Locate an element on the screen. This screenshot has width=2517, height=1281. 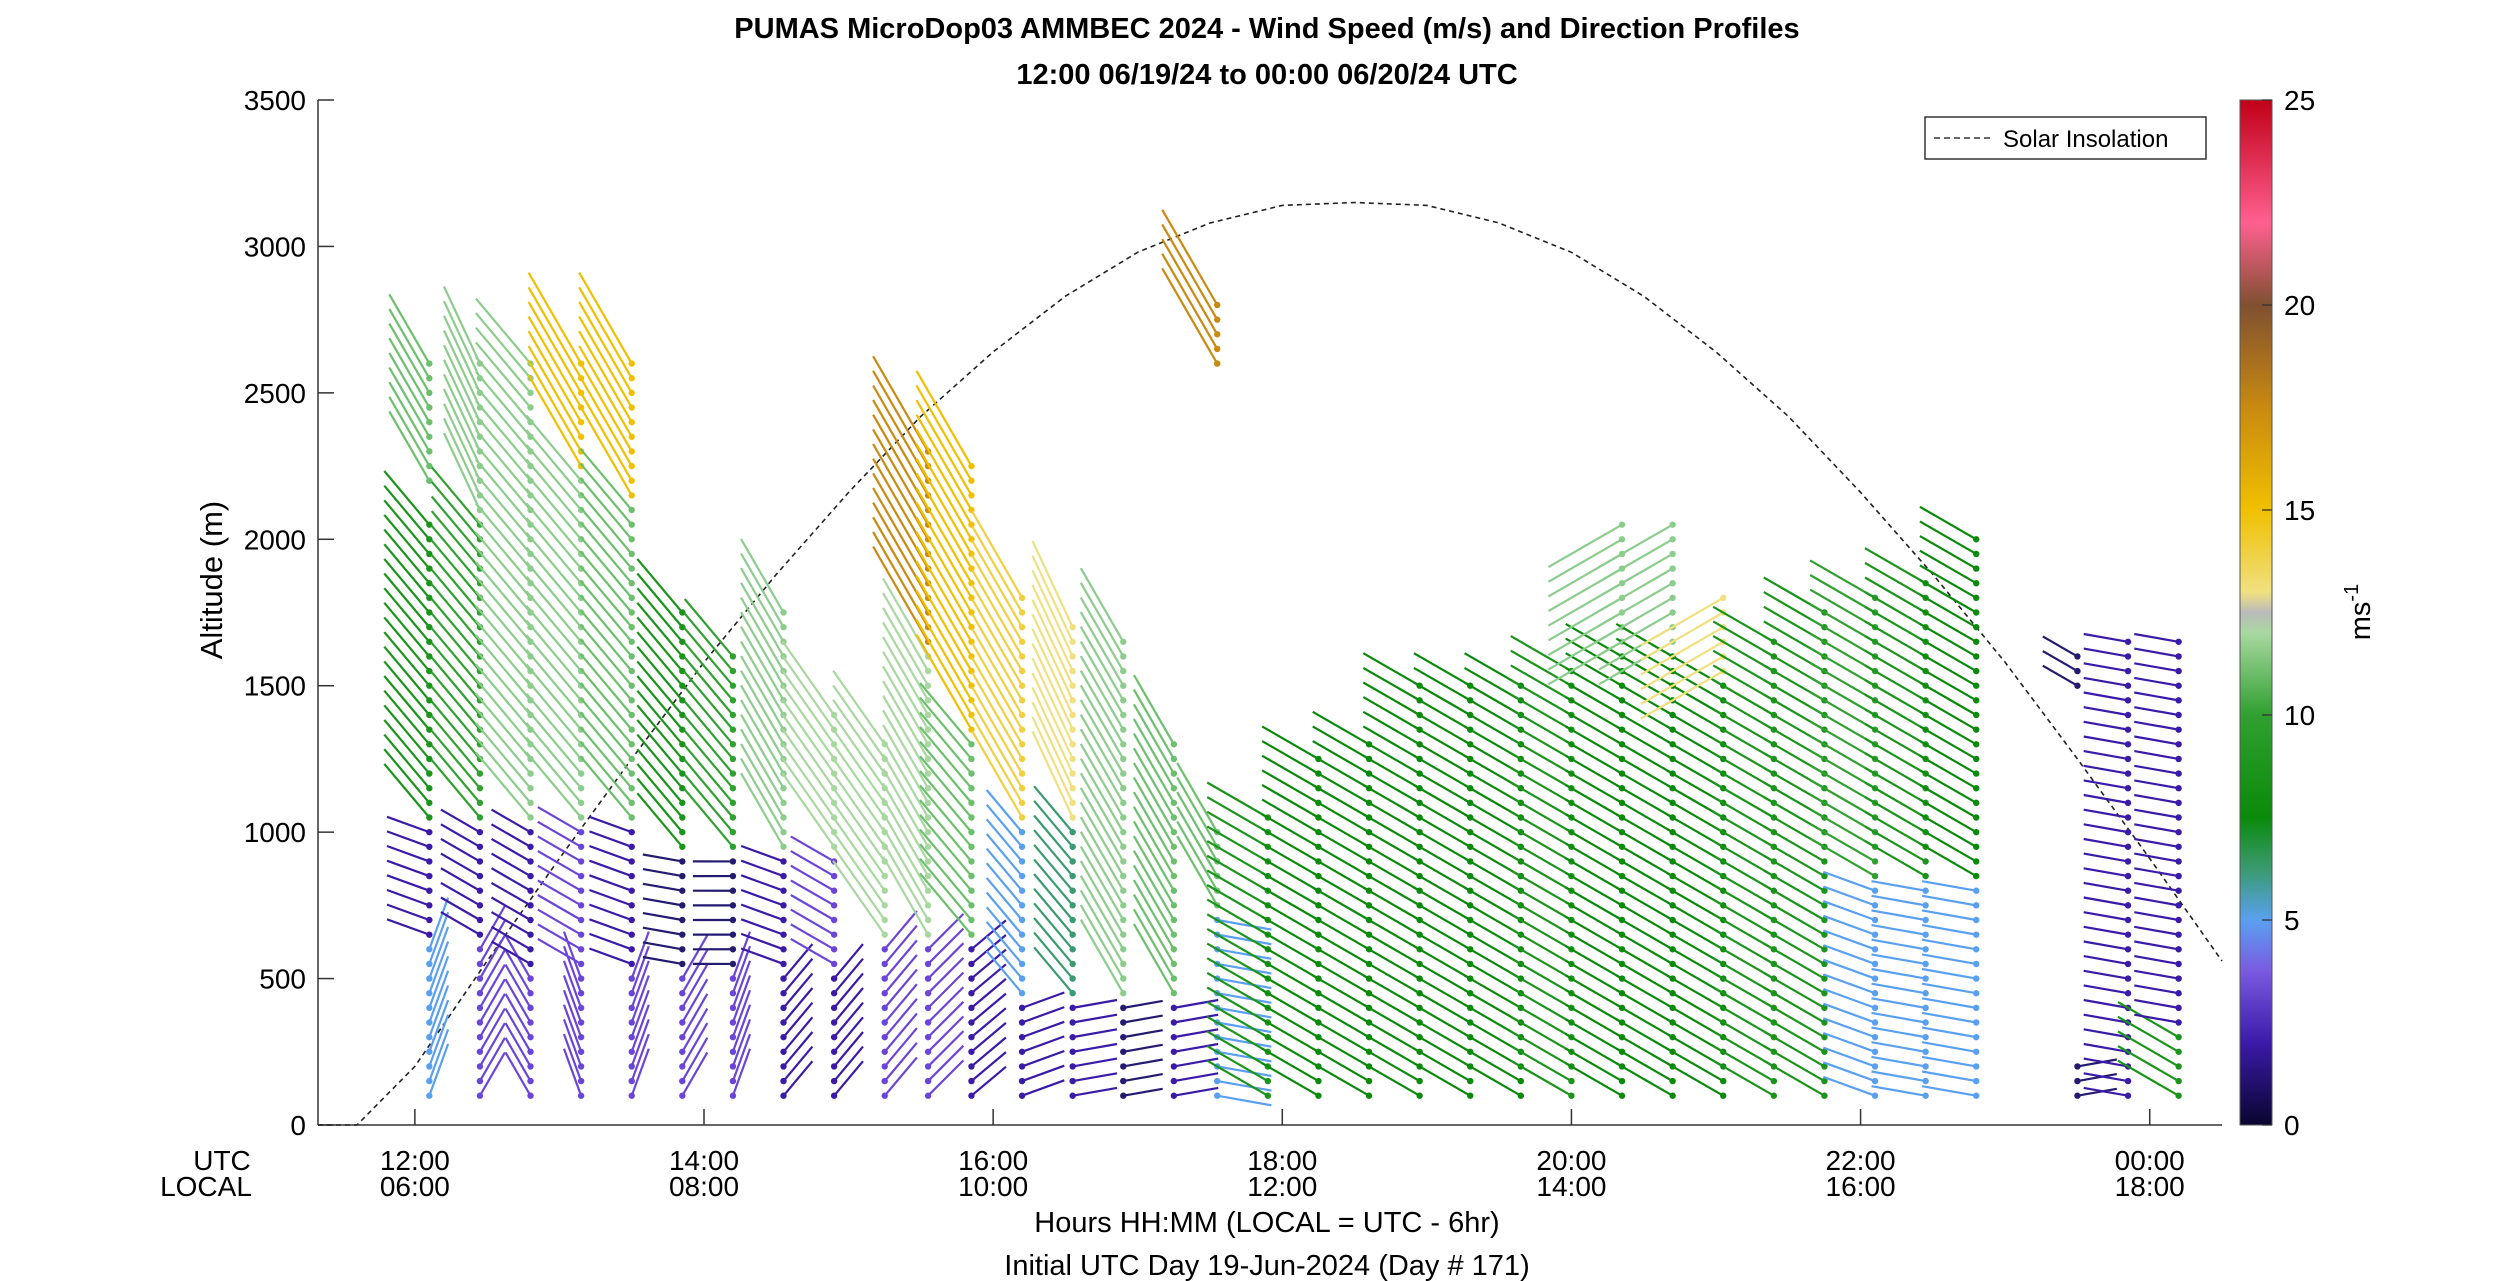
legend: Solar Insolation is located at coordinates (2065, 138).